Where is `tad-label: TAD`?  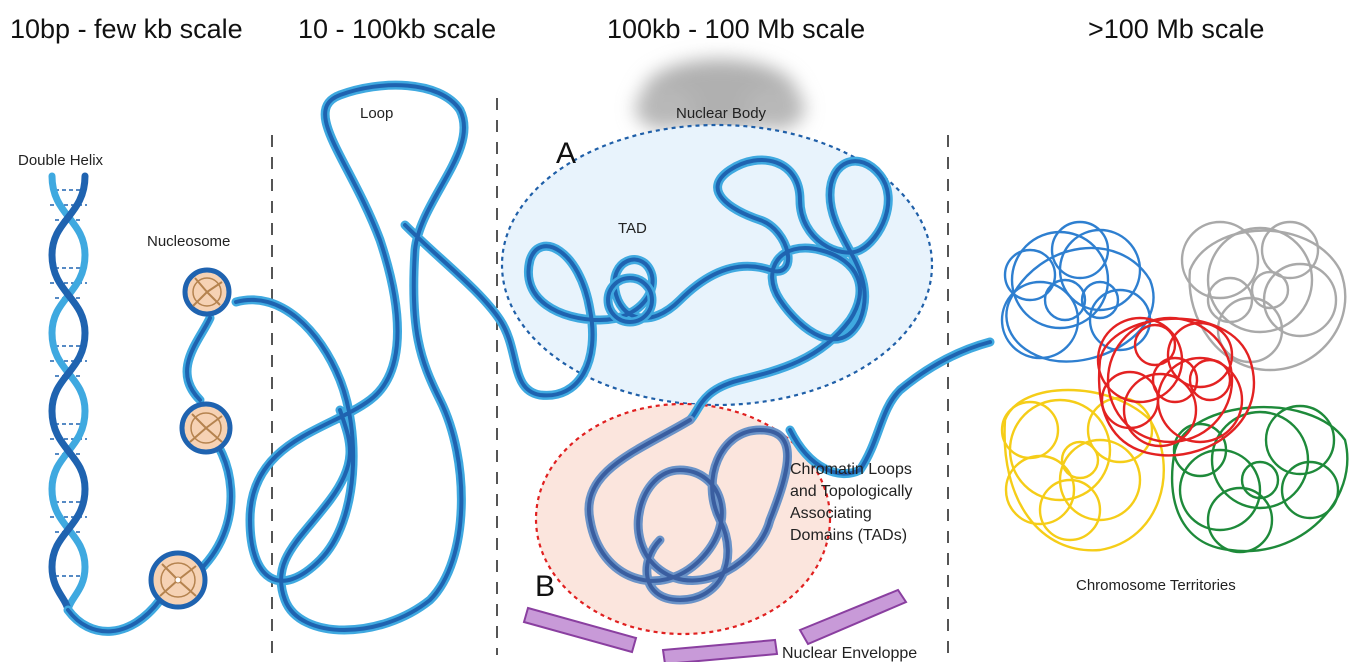
tad-label: TAD is located at coordinates (632, 228).